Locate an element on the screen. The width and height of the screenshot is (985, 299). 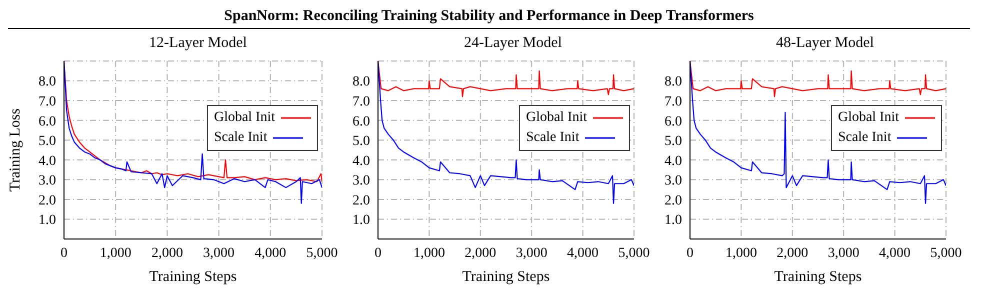
text: SpanNorm: Reconciling Training Stability and Performance in Deep Transformers is located at coordinates (489, 18).